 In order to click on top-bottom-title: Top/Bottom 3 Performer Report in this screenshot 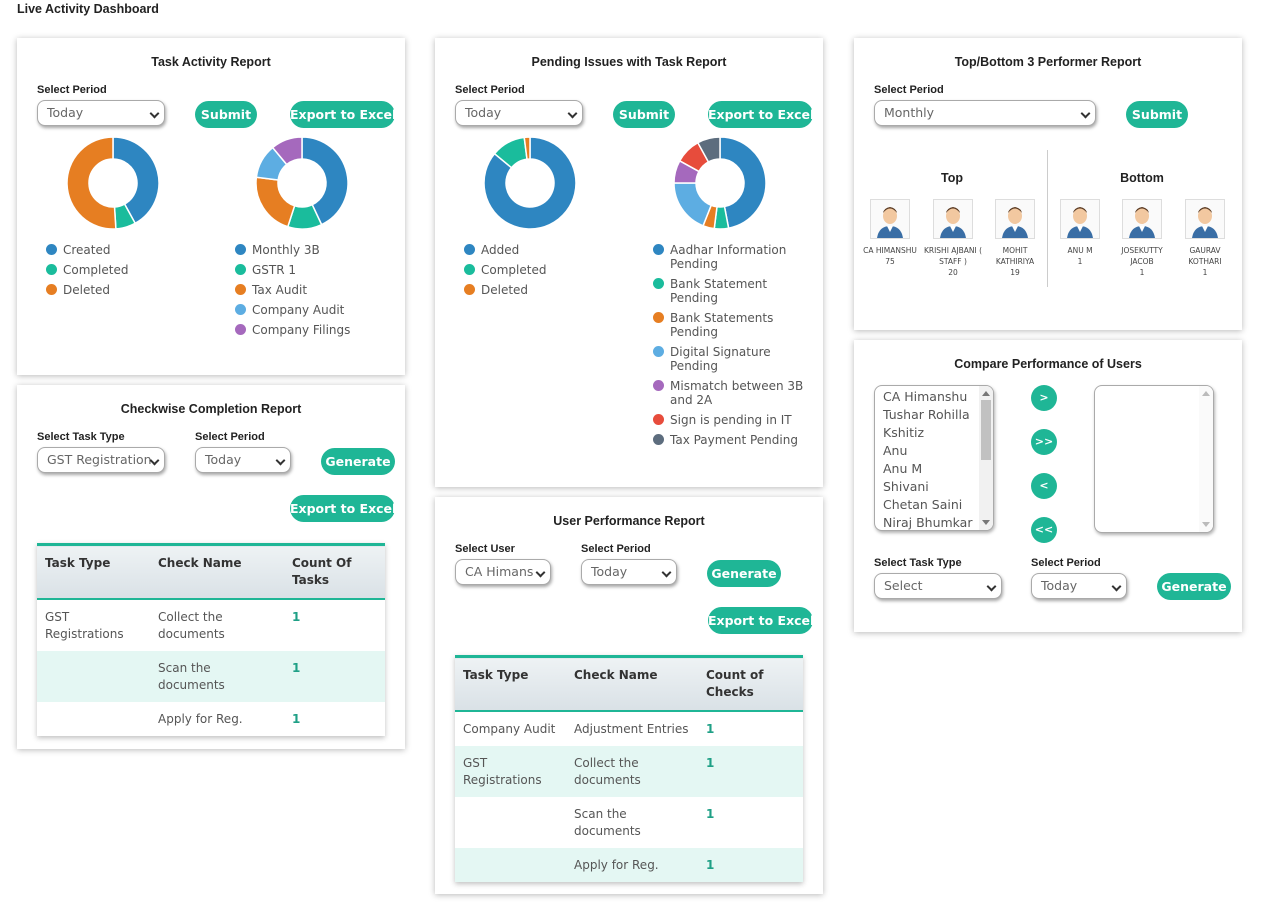, I will do `click(1048, 62)`.